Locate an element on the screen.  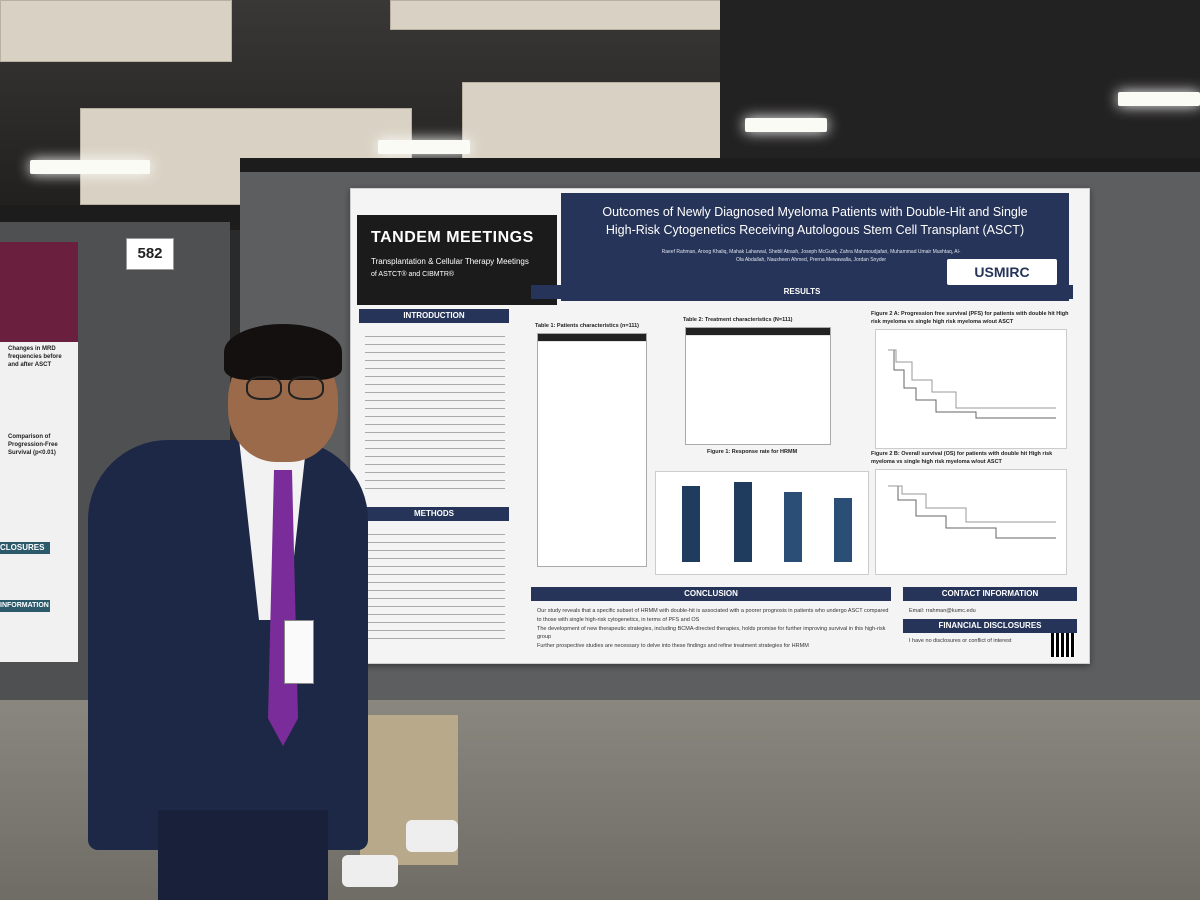
section-introduction: INTRODUCTION is located at coordinates (434, 316).